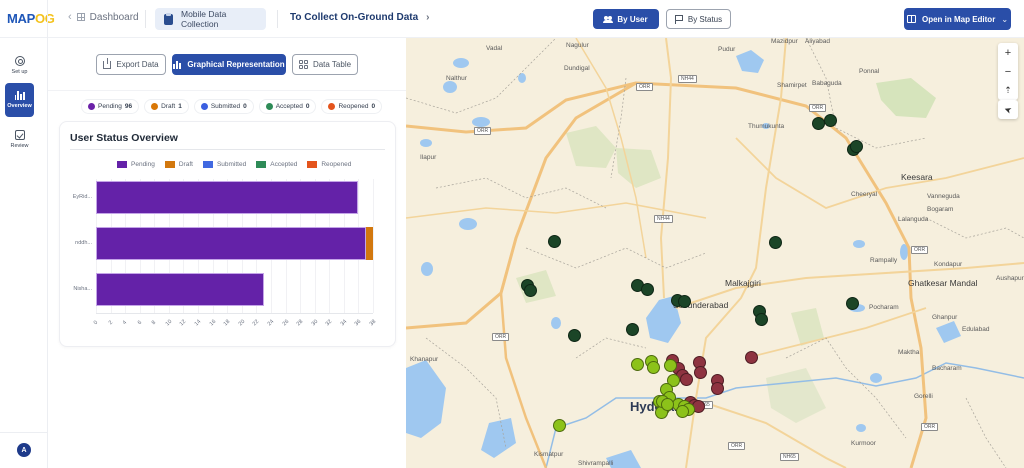 This screenshot has width=1024, height=468. What do you see at coordinates (957, 19) in the screenshot?
I see `open-in-map-editor-button: Open in Map Editor ⌄` at bounding box center [957, 19].